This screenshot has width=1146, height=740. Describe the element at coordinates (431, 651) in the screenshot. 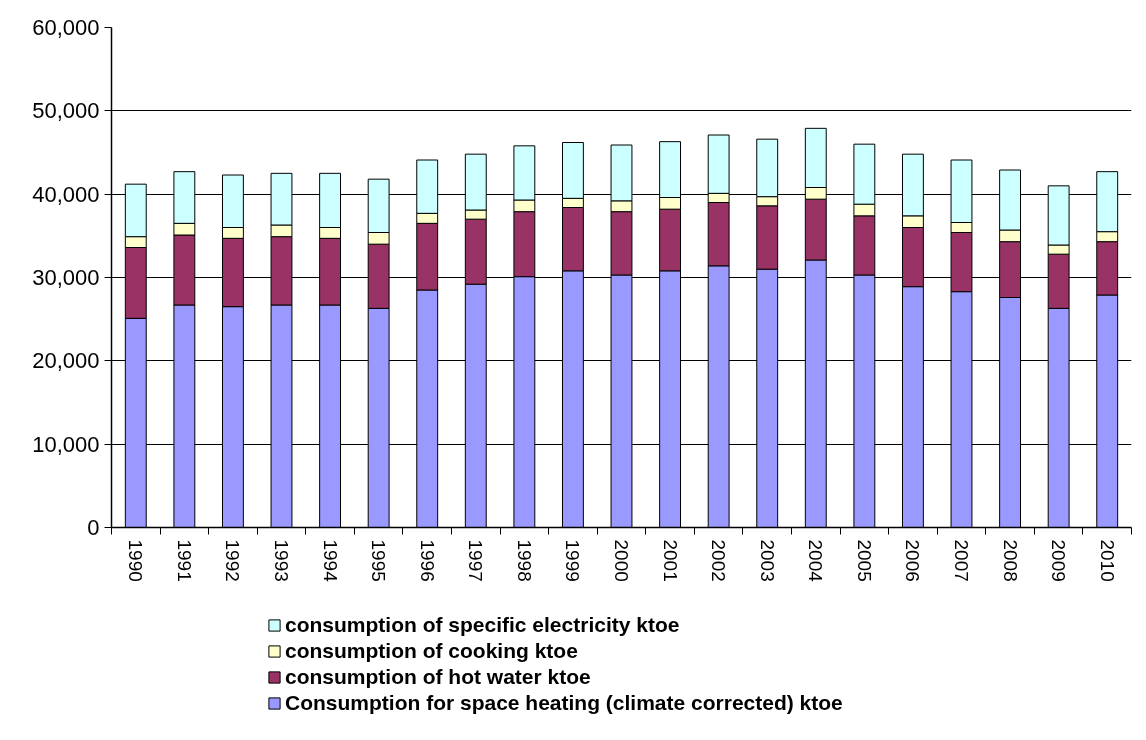

I see `legend-label: consumption of cooking ktoe` at that location.